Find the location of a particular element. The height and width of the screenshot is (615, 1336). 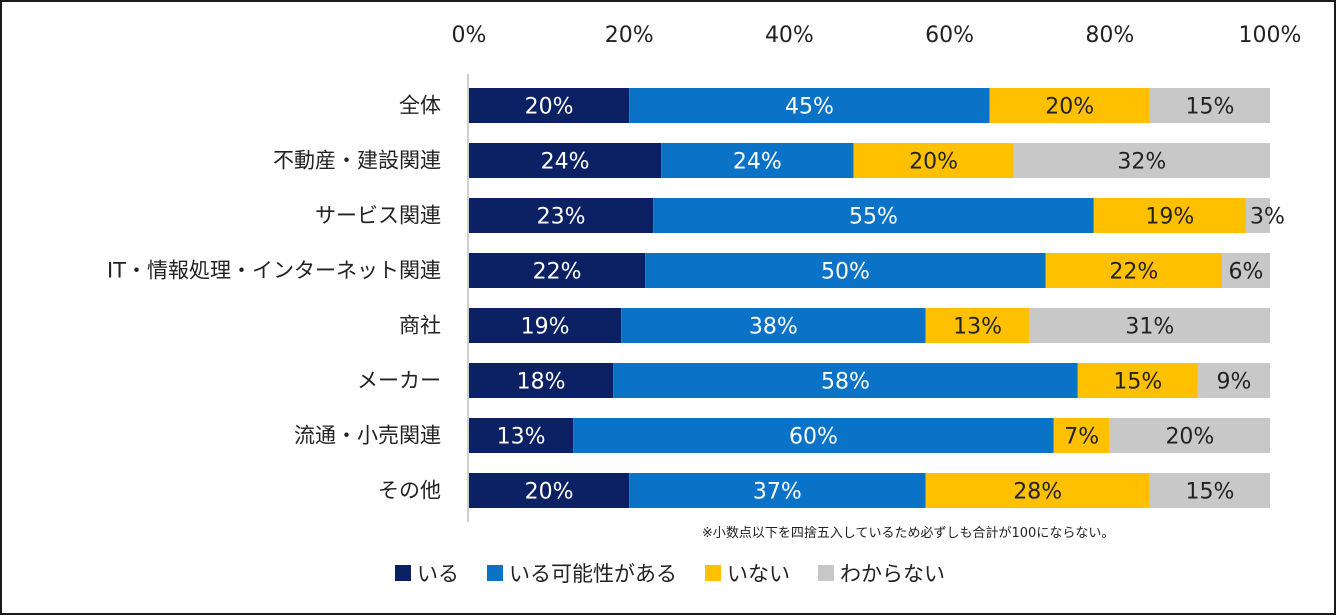

category-label: 全体 is located at coordinates (420, 106).